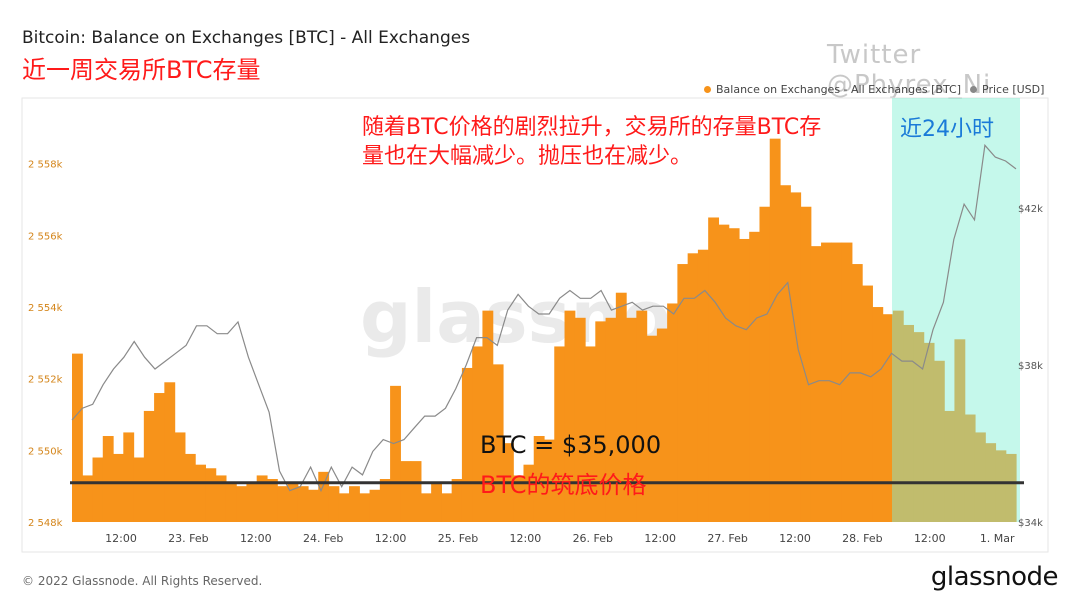  Describe the element at coordinates (994, 577) in the screenshot. I see `brand-logo: glassnode` at that location.